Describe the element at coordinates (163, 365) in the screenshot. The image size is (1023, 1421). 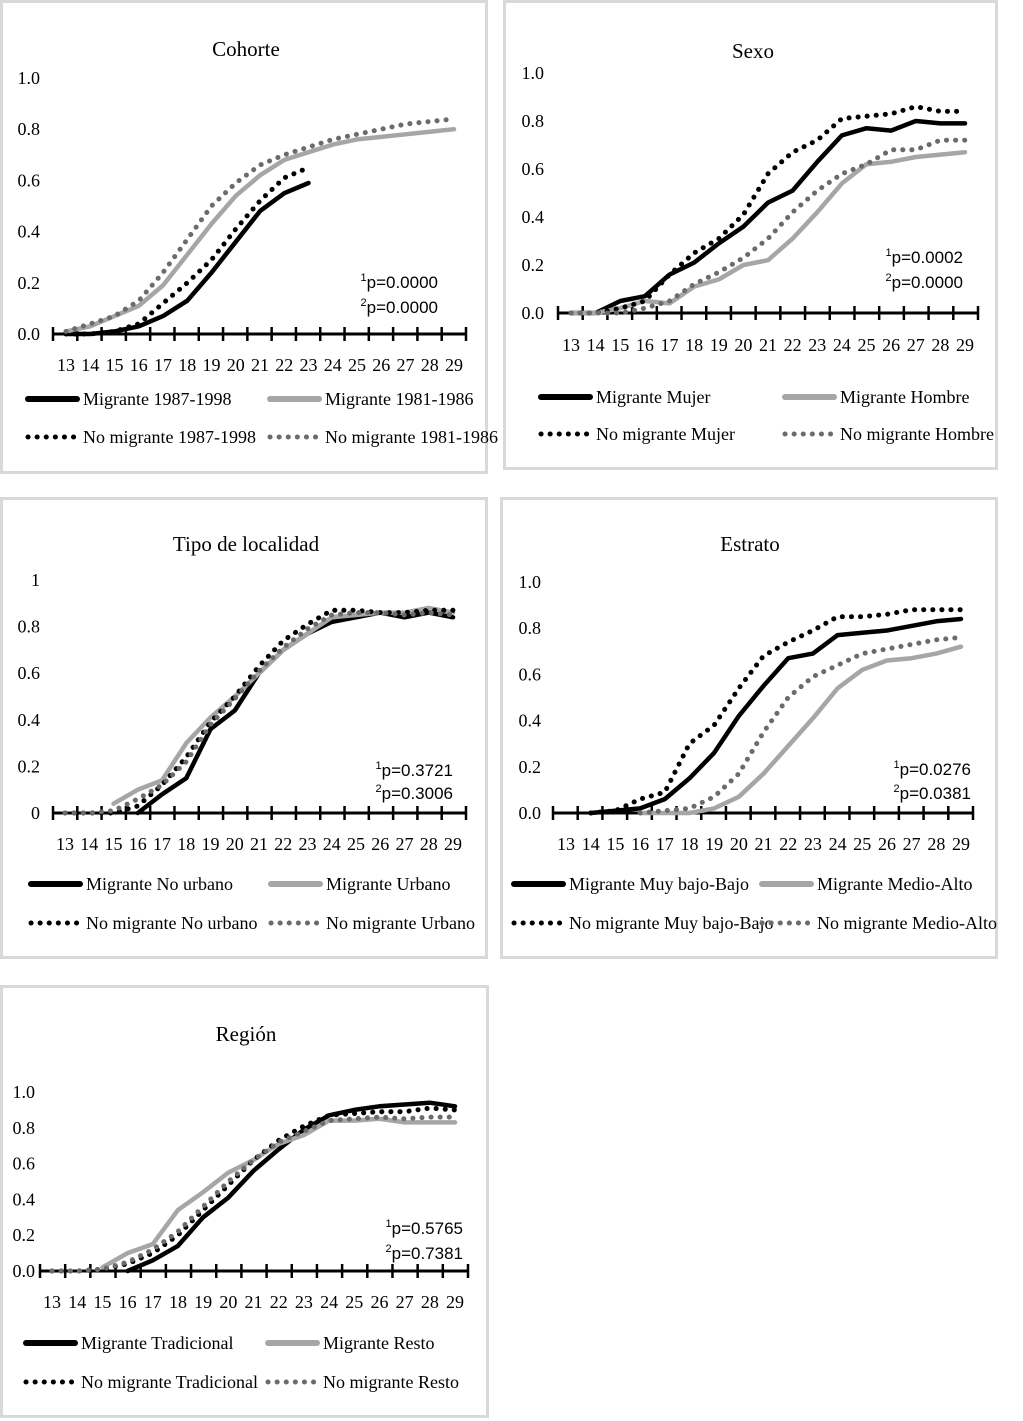
I see `x-tick-label: 17` at that location.